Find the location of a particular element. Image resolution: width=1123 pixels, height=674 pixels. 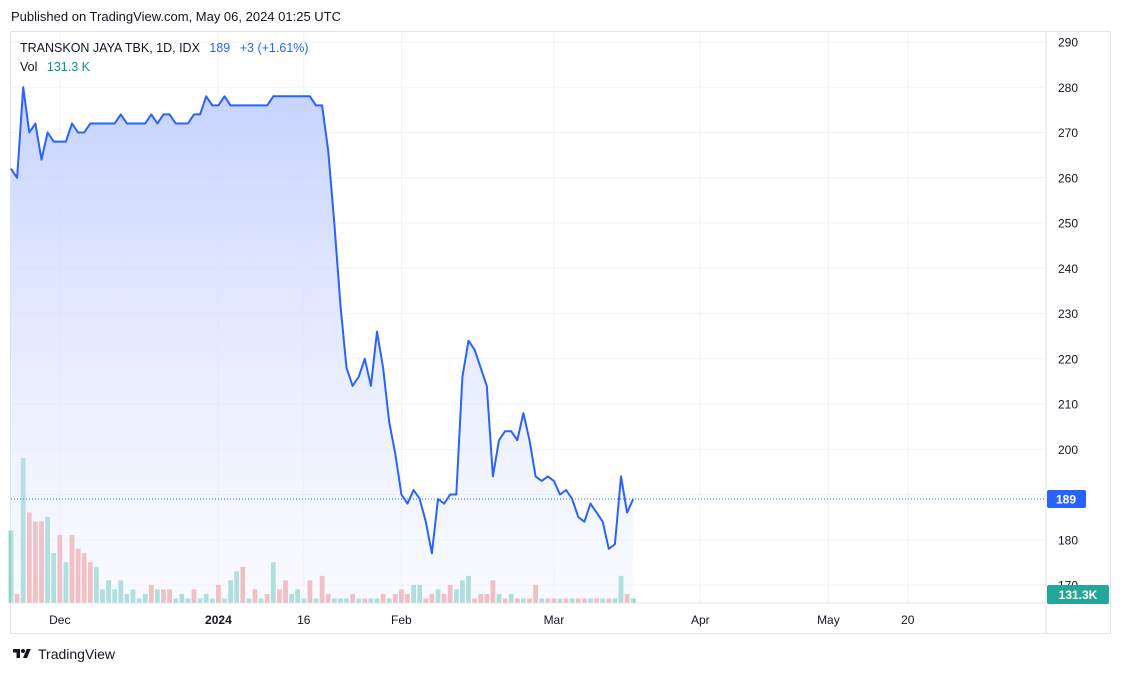

price-tick-label: 240 is located at coordinates (1068, 269).